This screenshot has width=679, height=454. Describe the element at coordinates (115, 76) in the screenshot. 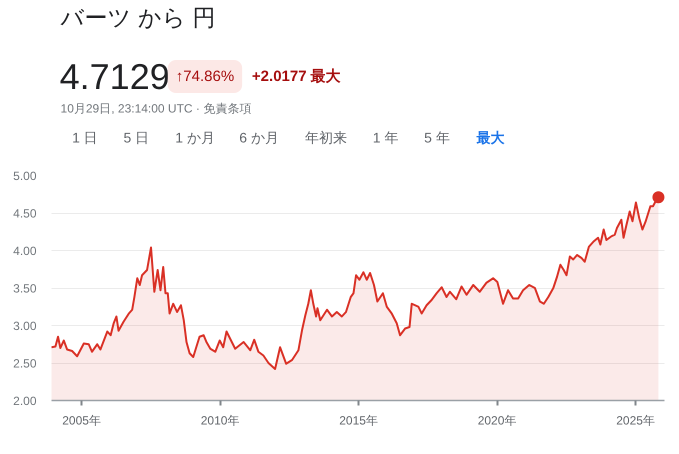

I see `text: 4.7129` at that location.